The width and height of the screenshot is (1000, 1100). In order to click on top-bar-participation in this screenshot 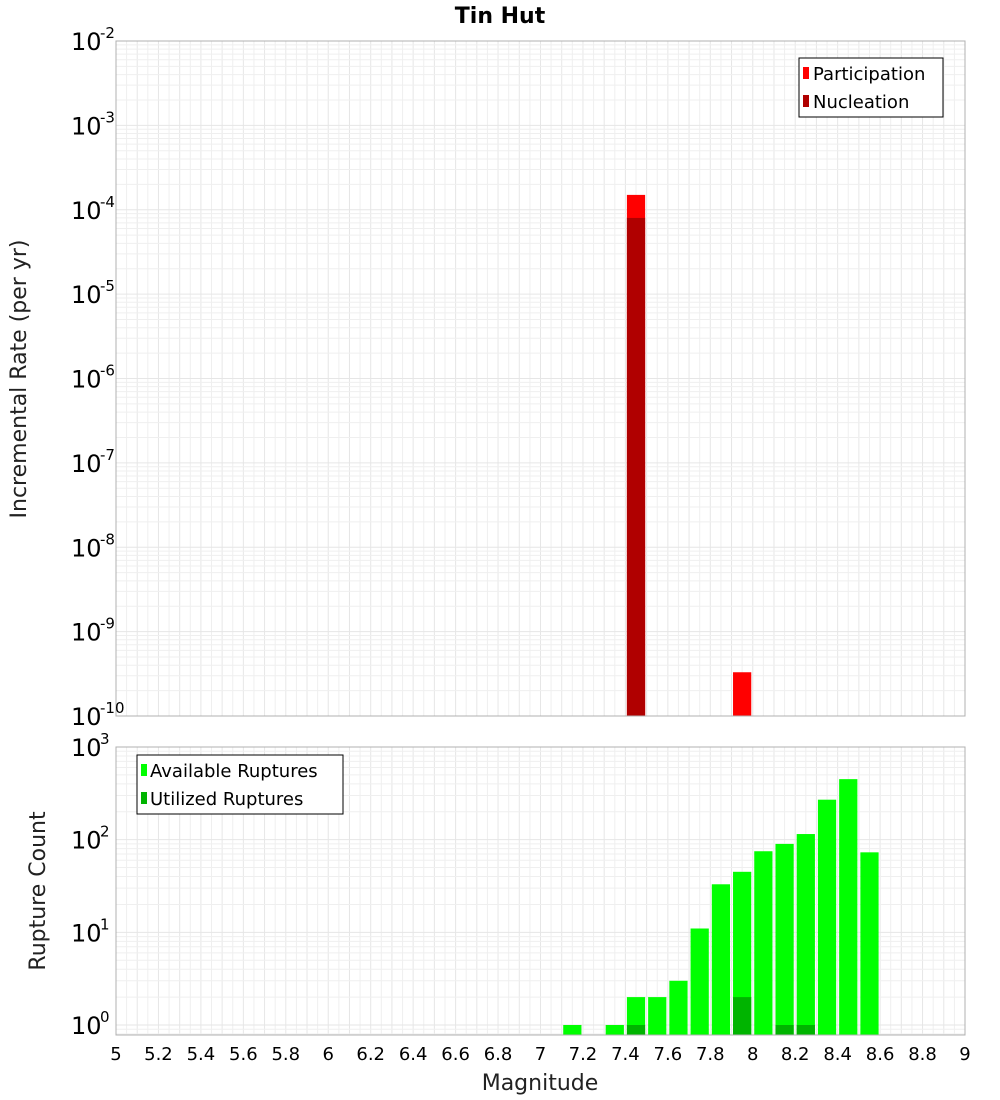, I will do `click(742, 694)`.